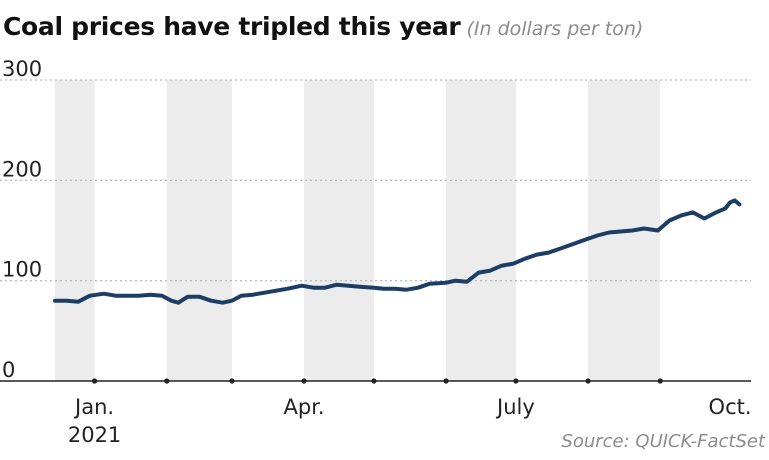 The image size is (769, 460). What do you see at coordinates (8, 370) in the screenshot?
I see `y-tick-label: 0` at bounding box center [8, 370].